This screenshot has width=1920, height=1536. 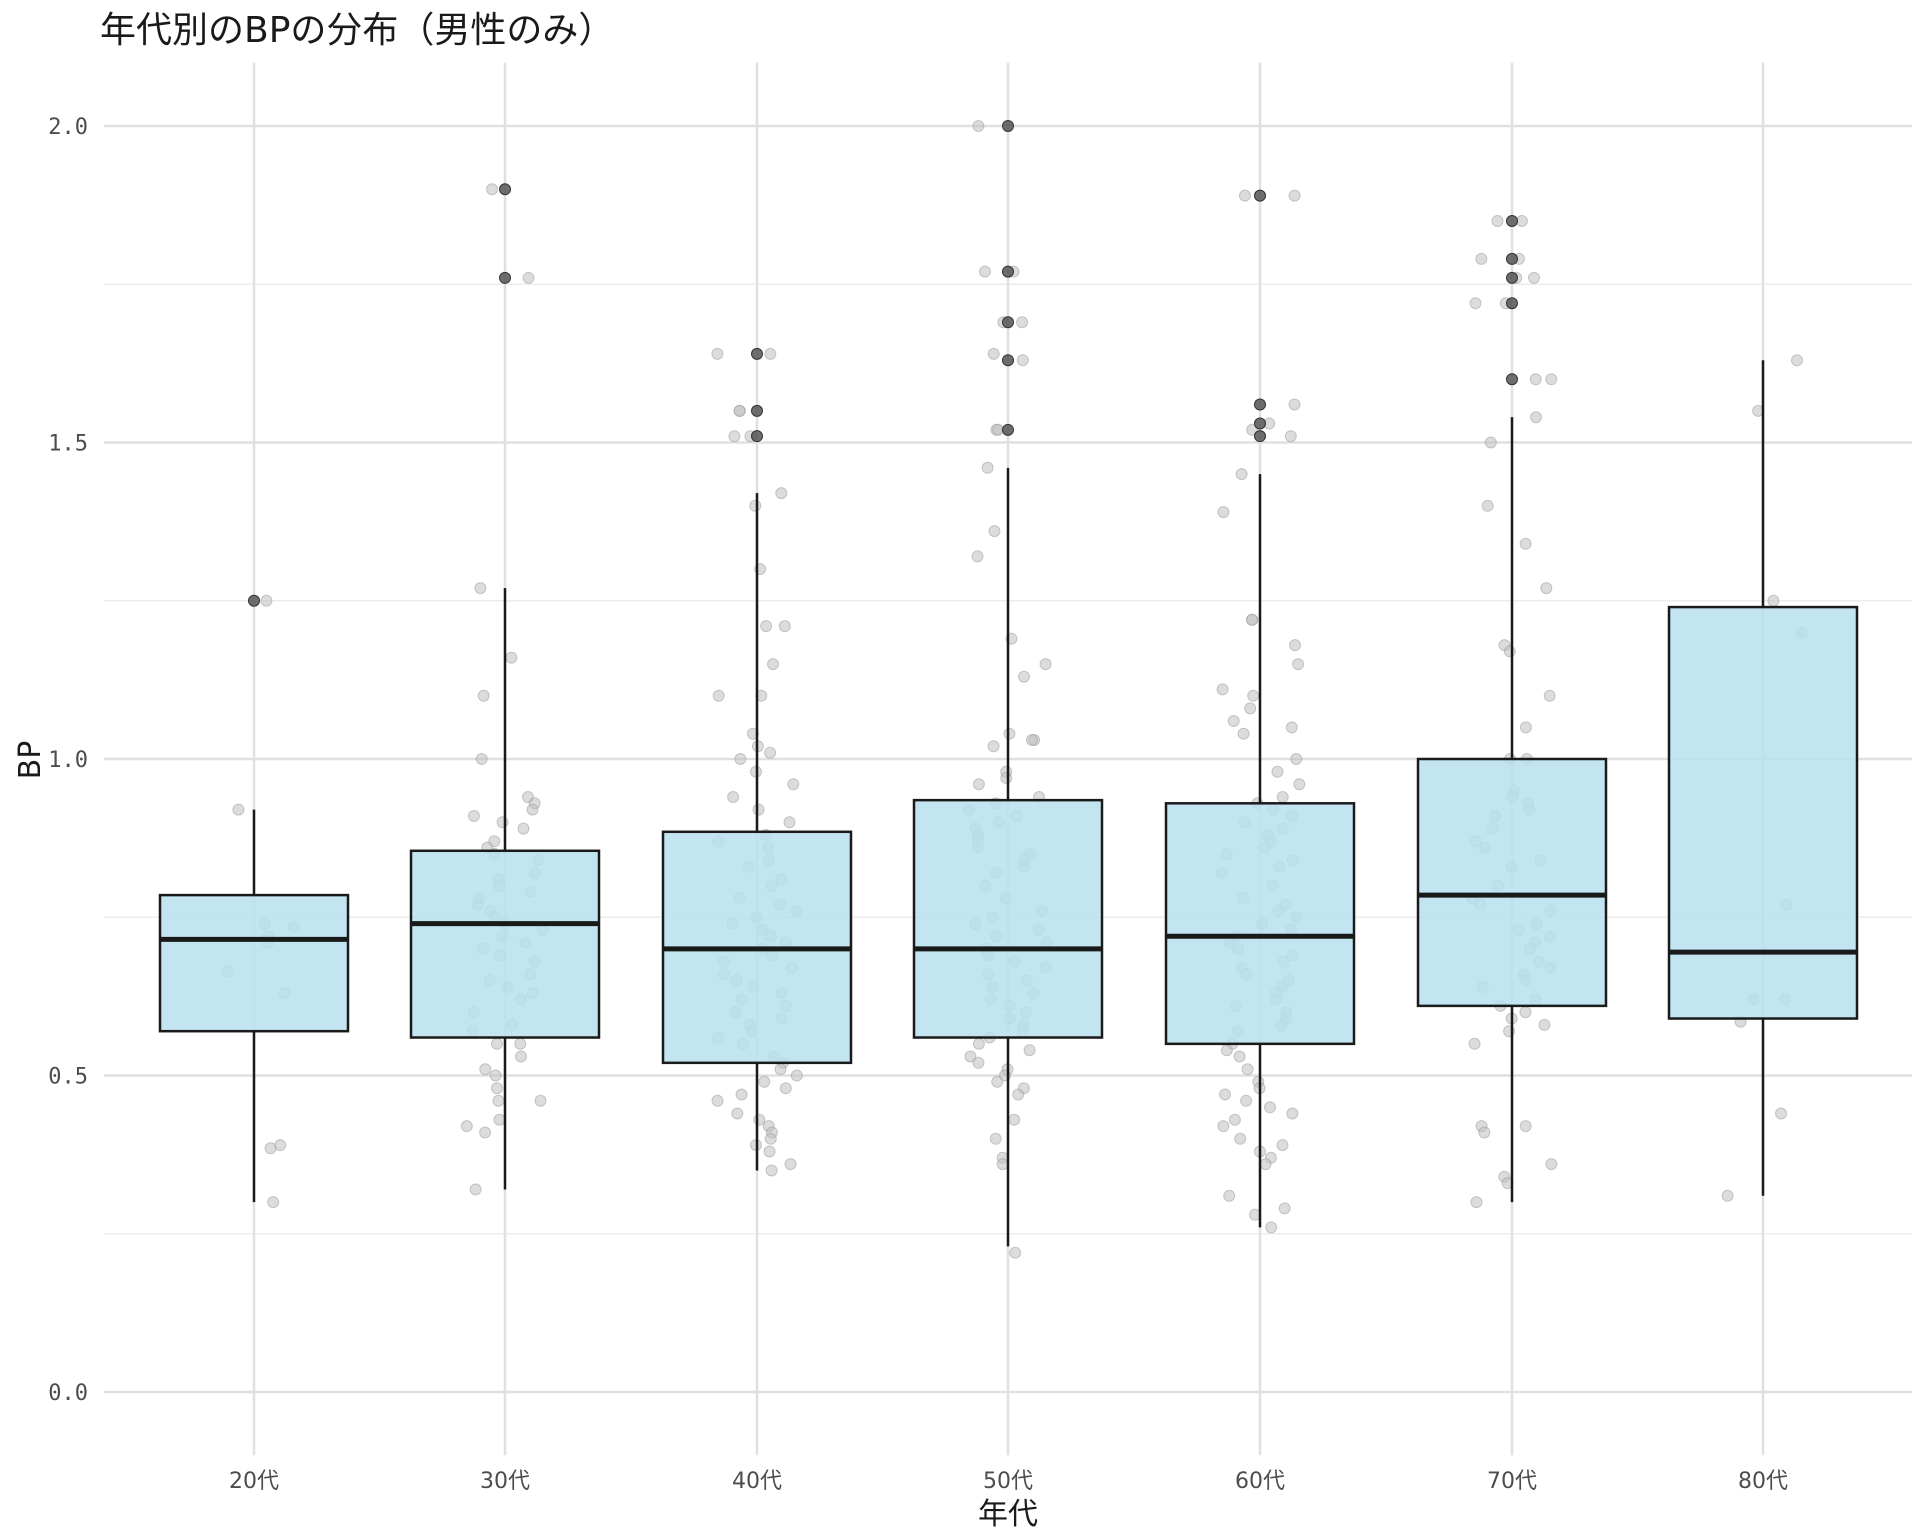 What do you see at coordinates (1008, 1481) in the screenshot?
I see `x-tick-label: 50代` at bounding box center [1008, 1481].